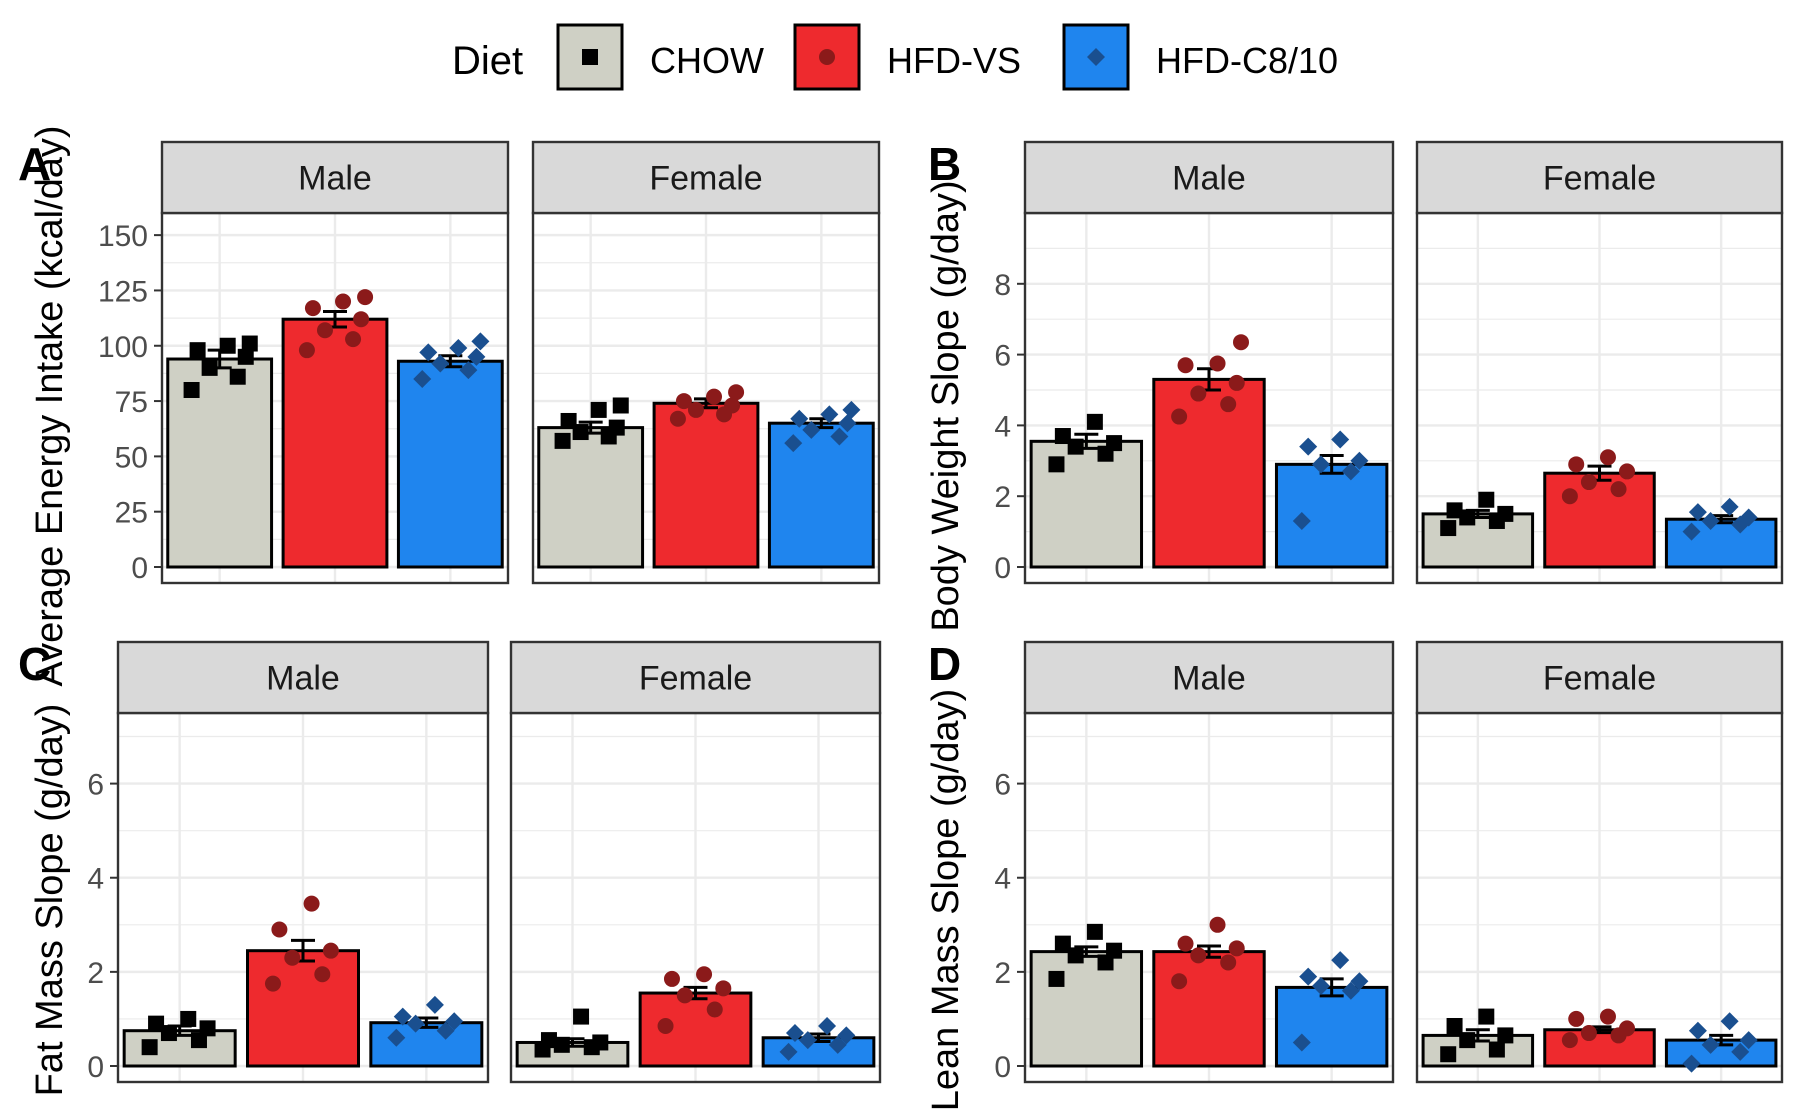  What do you see at coordinates (123, 291) in the screenshot?
I see `y-tick-label-A-5: 125` at bounding box center [123, 291].